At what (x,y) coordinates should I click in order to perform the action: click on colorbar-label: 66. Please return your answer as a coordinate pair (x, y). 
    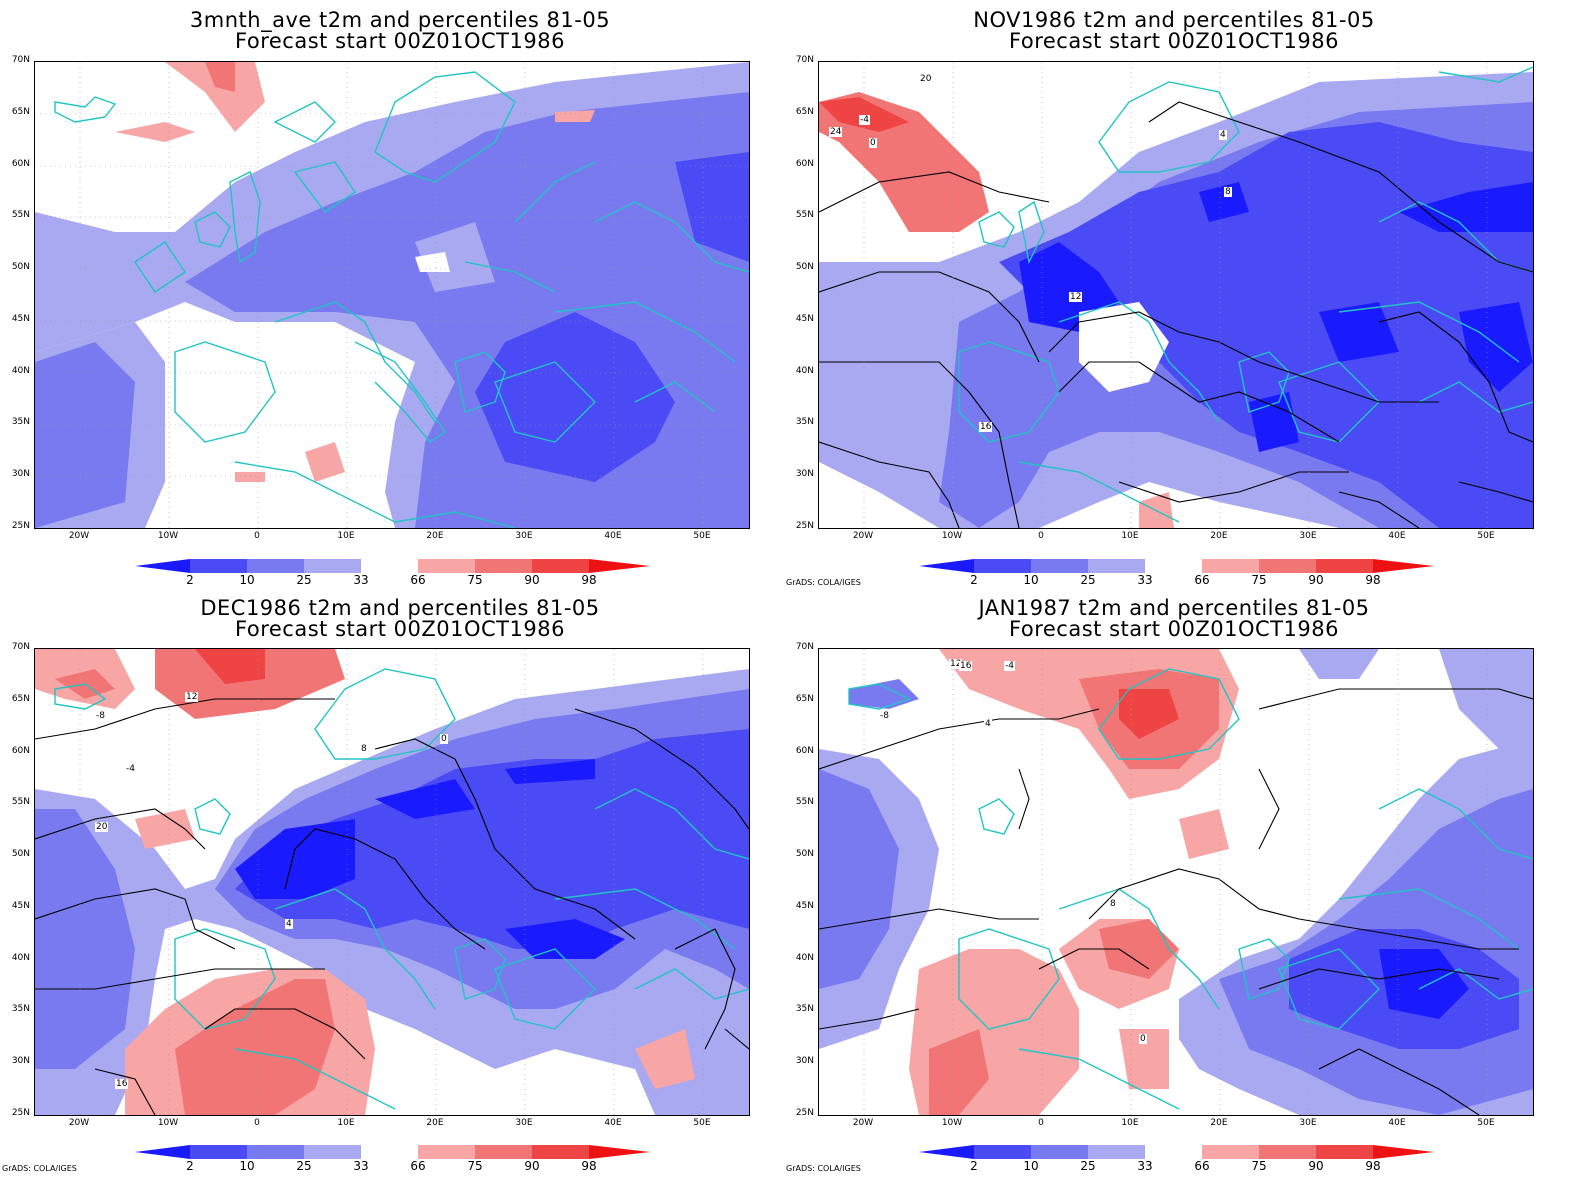
    Looking at the image, I should click on (418, 580).